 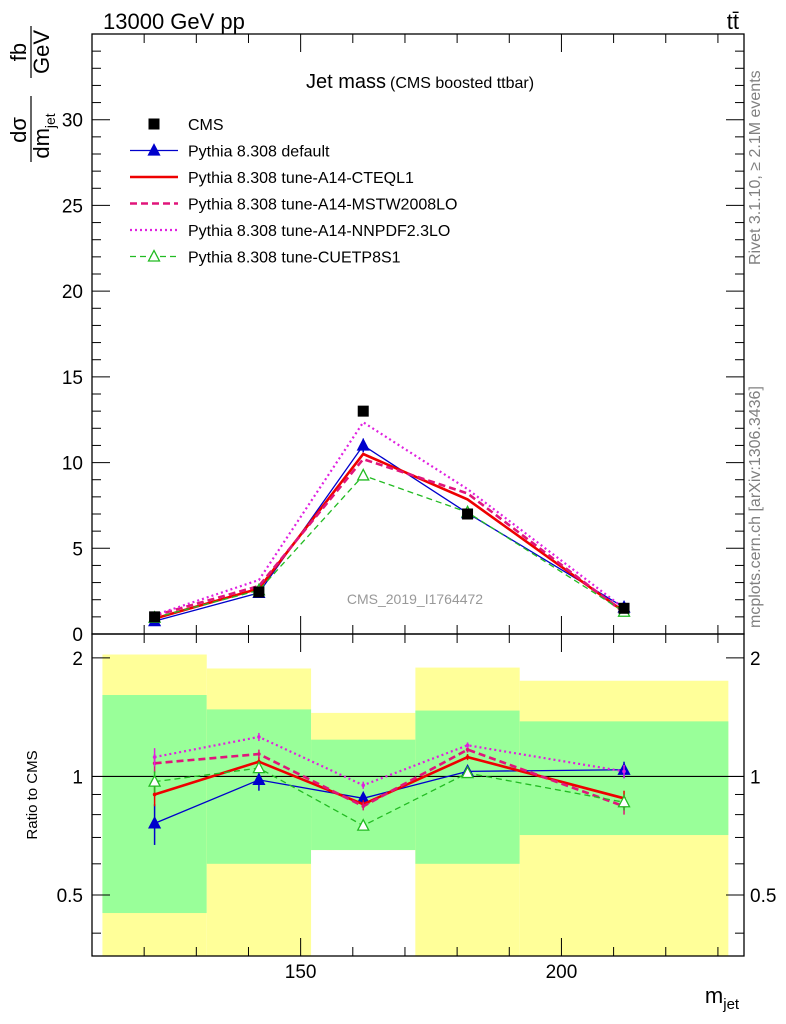 What do you see at coordinates (77, 777) in the screenshot?
I see `ratio-y-tick-label: 1` at bounding box center [77, 777].